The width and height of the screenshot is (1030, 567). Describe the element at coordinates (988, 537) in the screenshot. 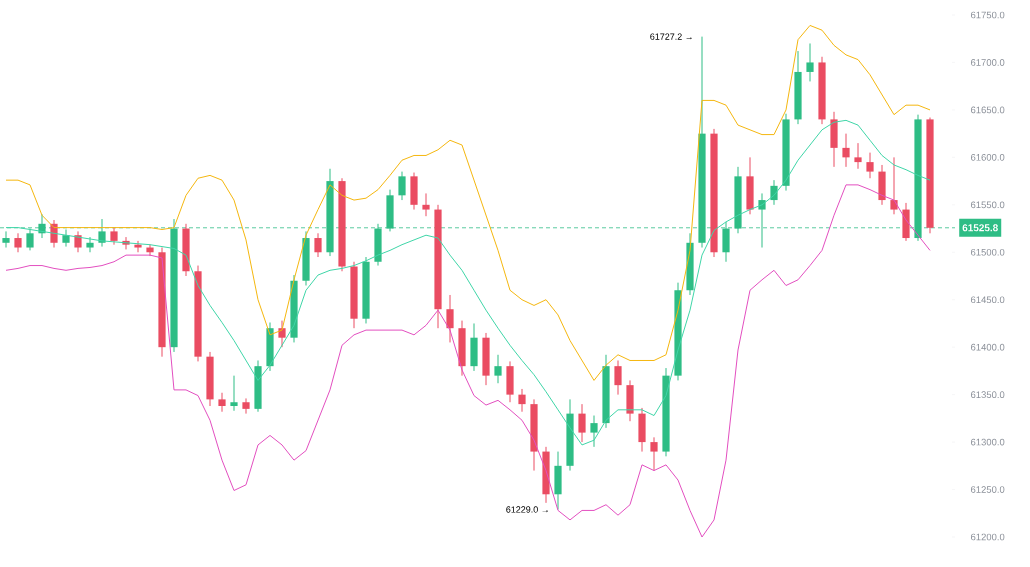

I see `y-tick-label: 61200.0` at that location.